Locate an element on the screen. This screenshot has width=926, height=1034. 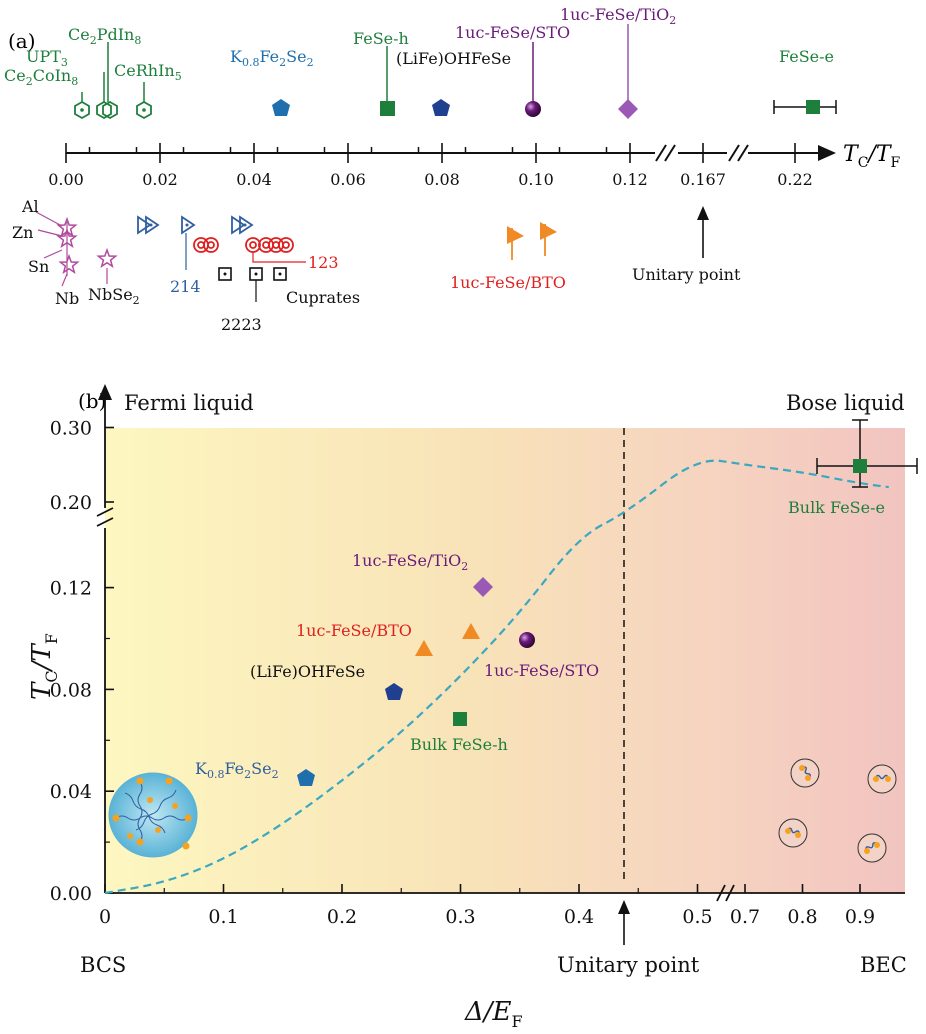
cuprate-square-markers is located at coordinates (252, 274).